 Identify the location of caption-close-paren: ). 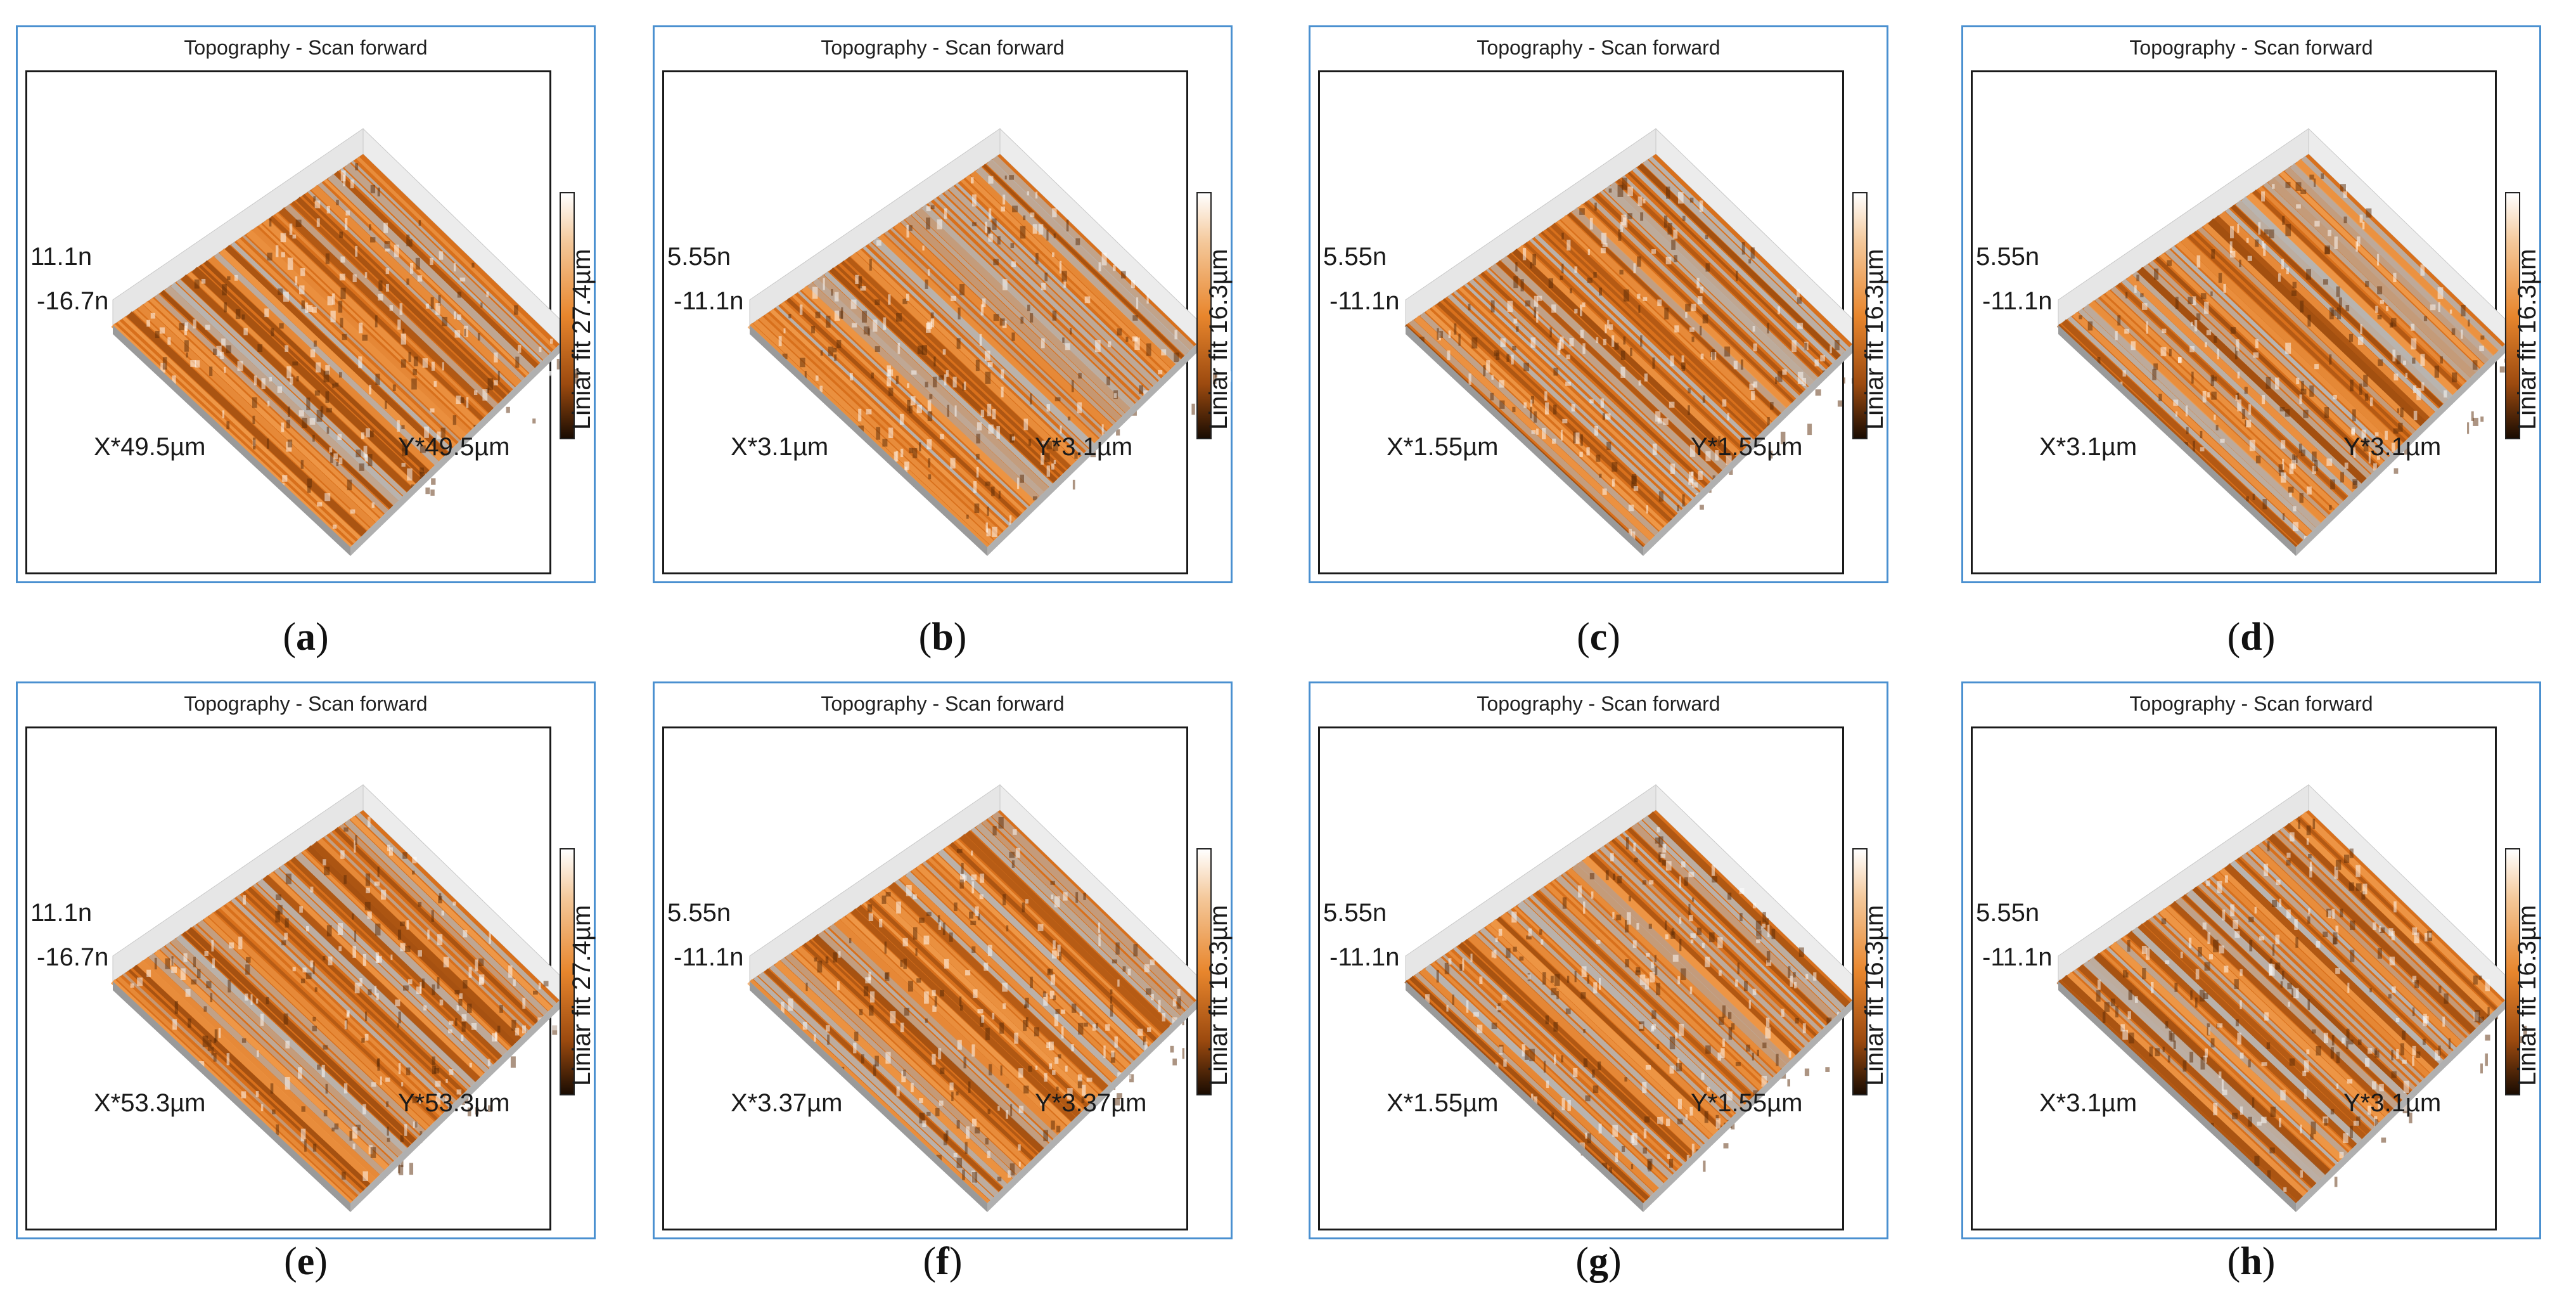
(960, 637).